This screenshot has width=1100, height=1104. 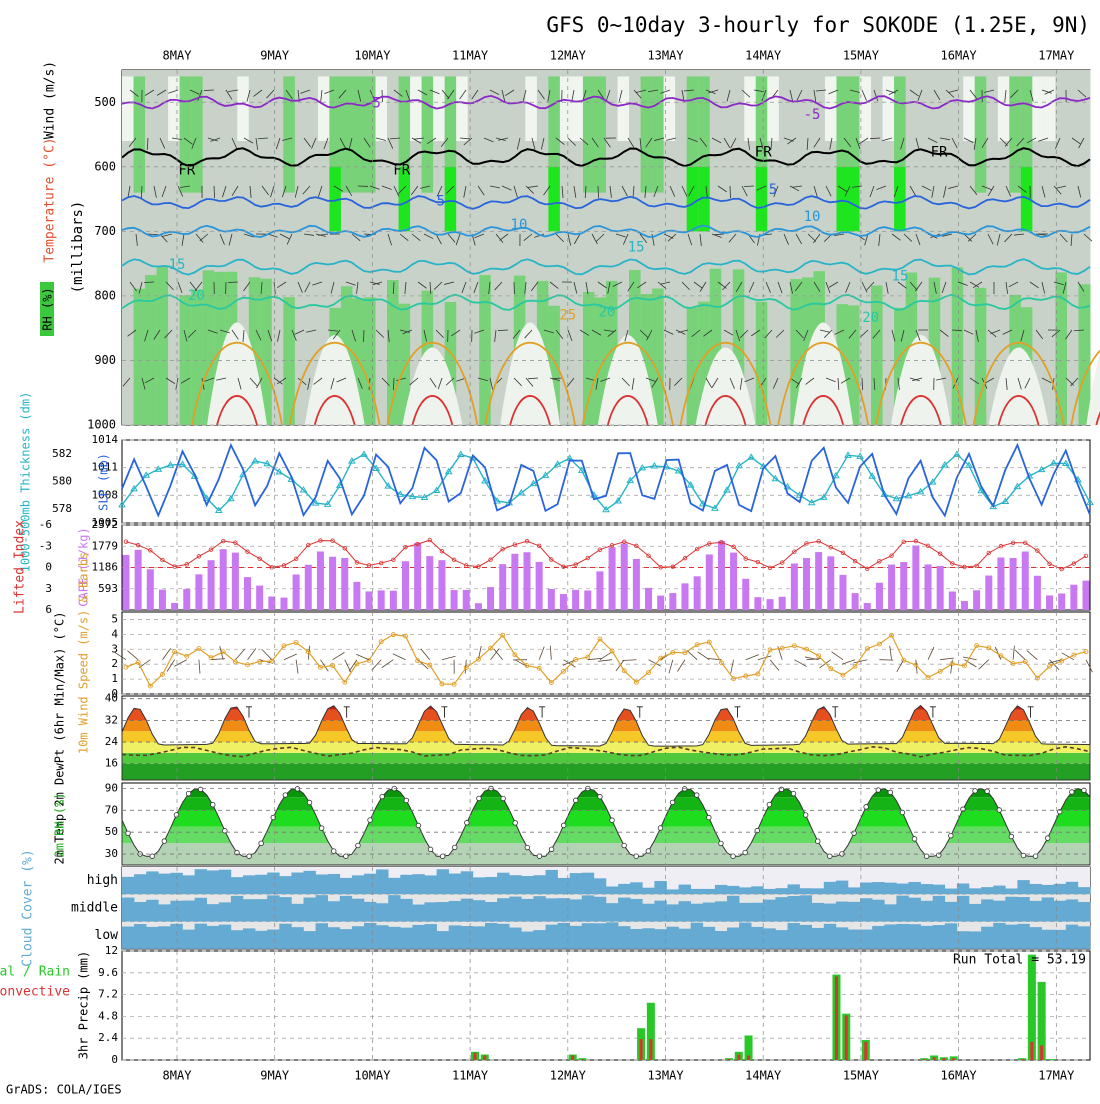 What do you see at coordinates (114, 663) in the screenshot?
I see `wind-tick: 2` at bounding box center [114, 663].